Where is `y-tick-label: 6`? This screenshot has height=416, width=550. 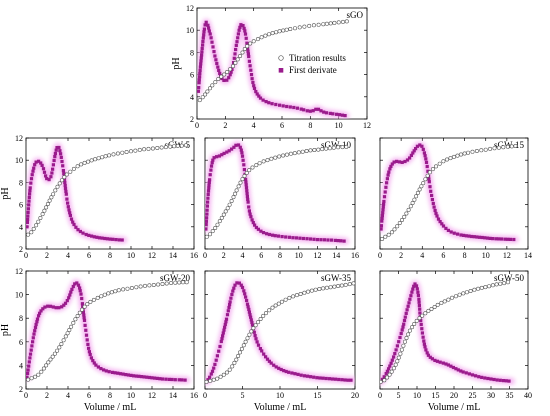 y-tick-label: 6 is located at coordinates (21, 342).